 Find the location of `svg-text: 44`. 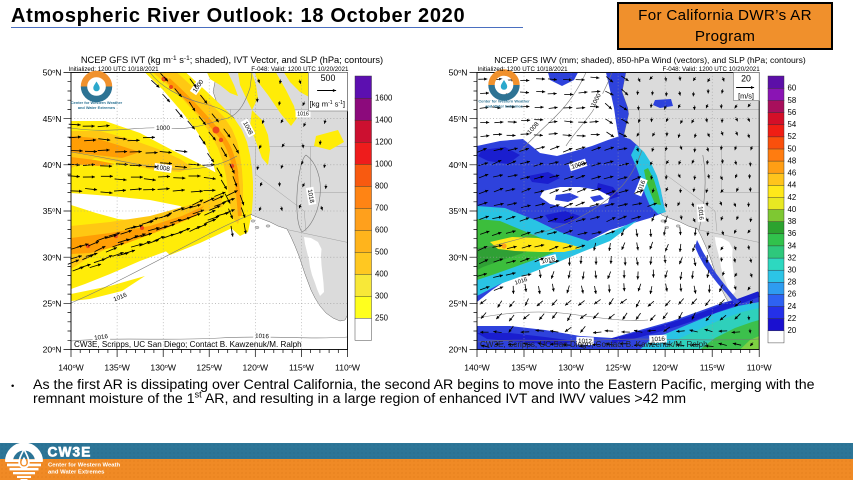

svg-text: 44 is located at coordinates (792, 185).